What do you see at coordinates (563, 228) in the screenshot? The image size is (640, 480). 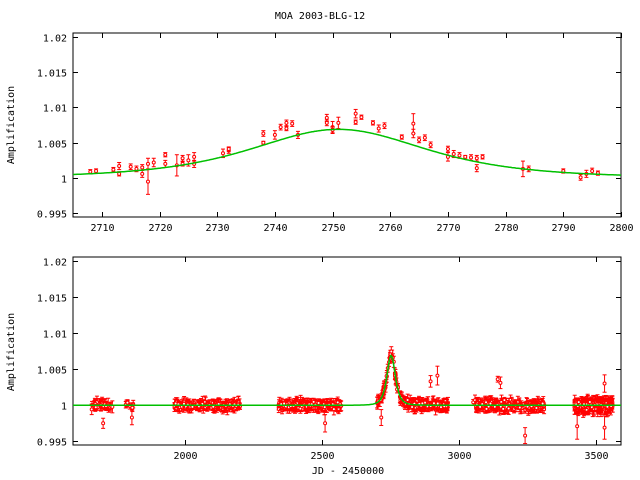 I see `x-tick-label: 2790` at bounding box center [563, 228].